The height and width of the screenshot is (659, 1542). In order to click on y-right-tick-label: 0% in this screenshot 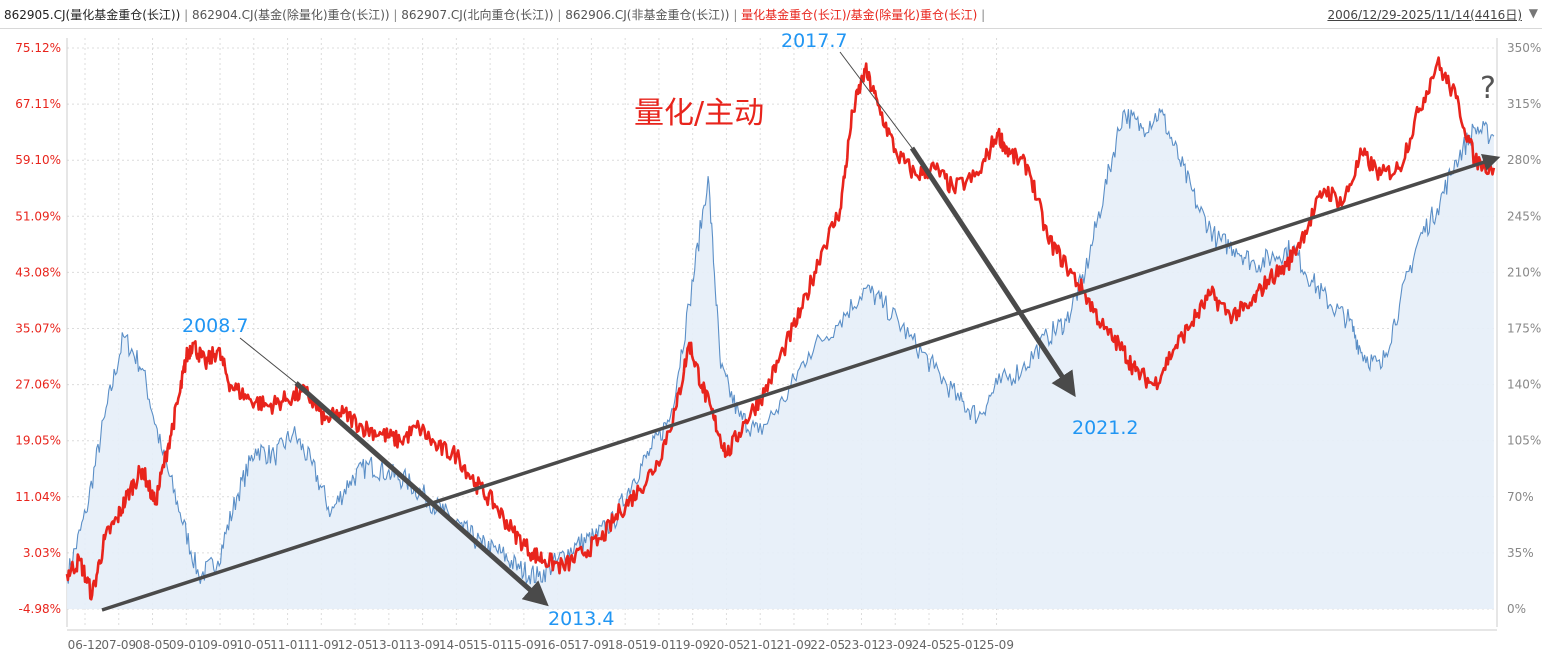, I will do `click(1516, 609)`.